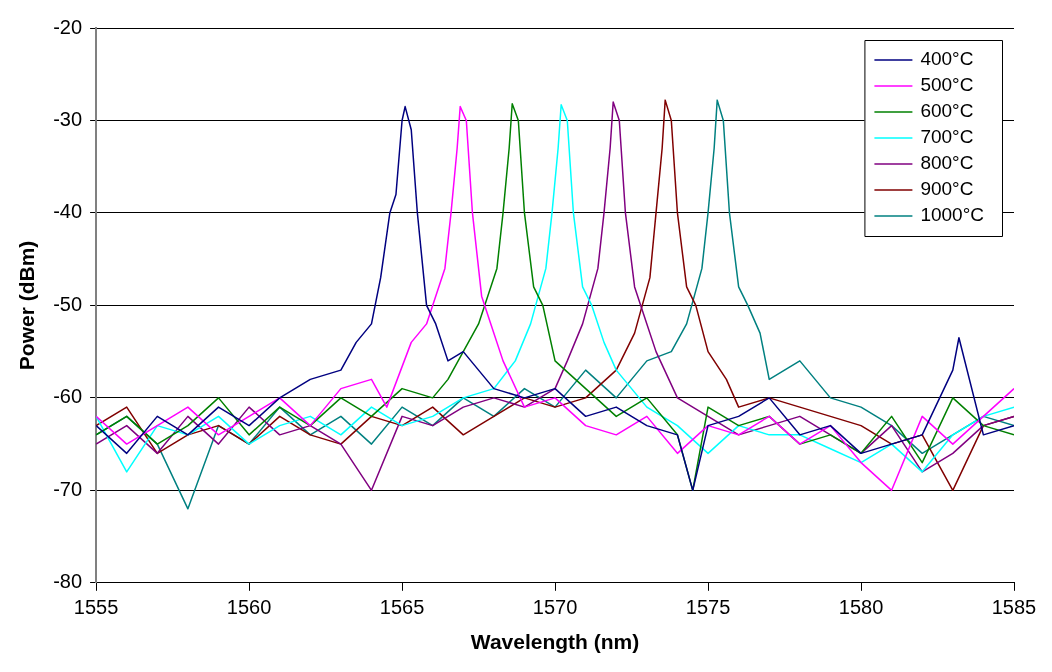 This screenshot has width=1052, height=672. Describe the element at coordinates (96, 607) in the screenshot. I see `x-tick-label: 1555` at that location.